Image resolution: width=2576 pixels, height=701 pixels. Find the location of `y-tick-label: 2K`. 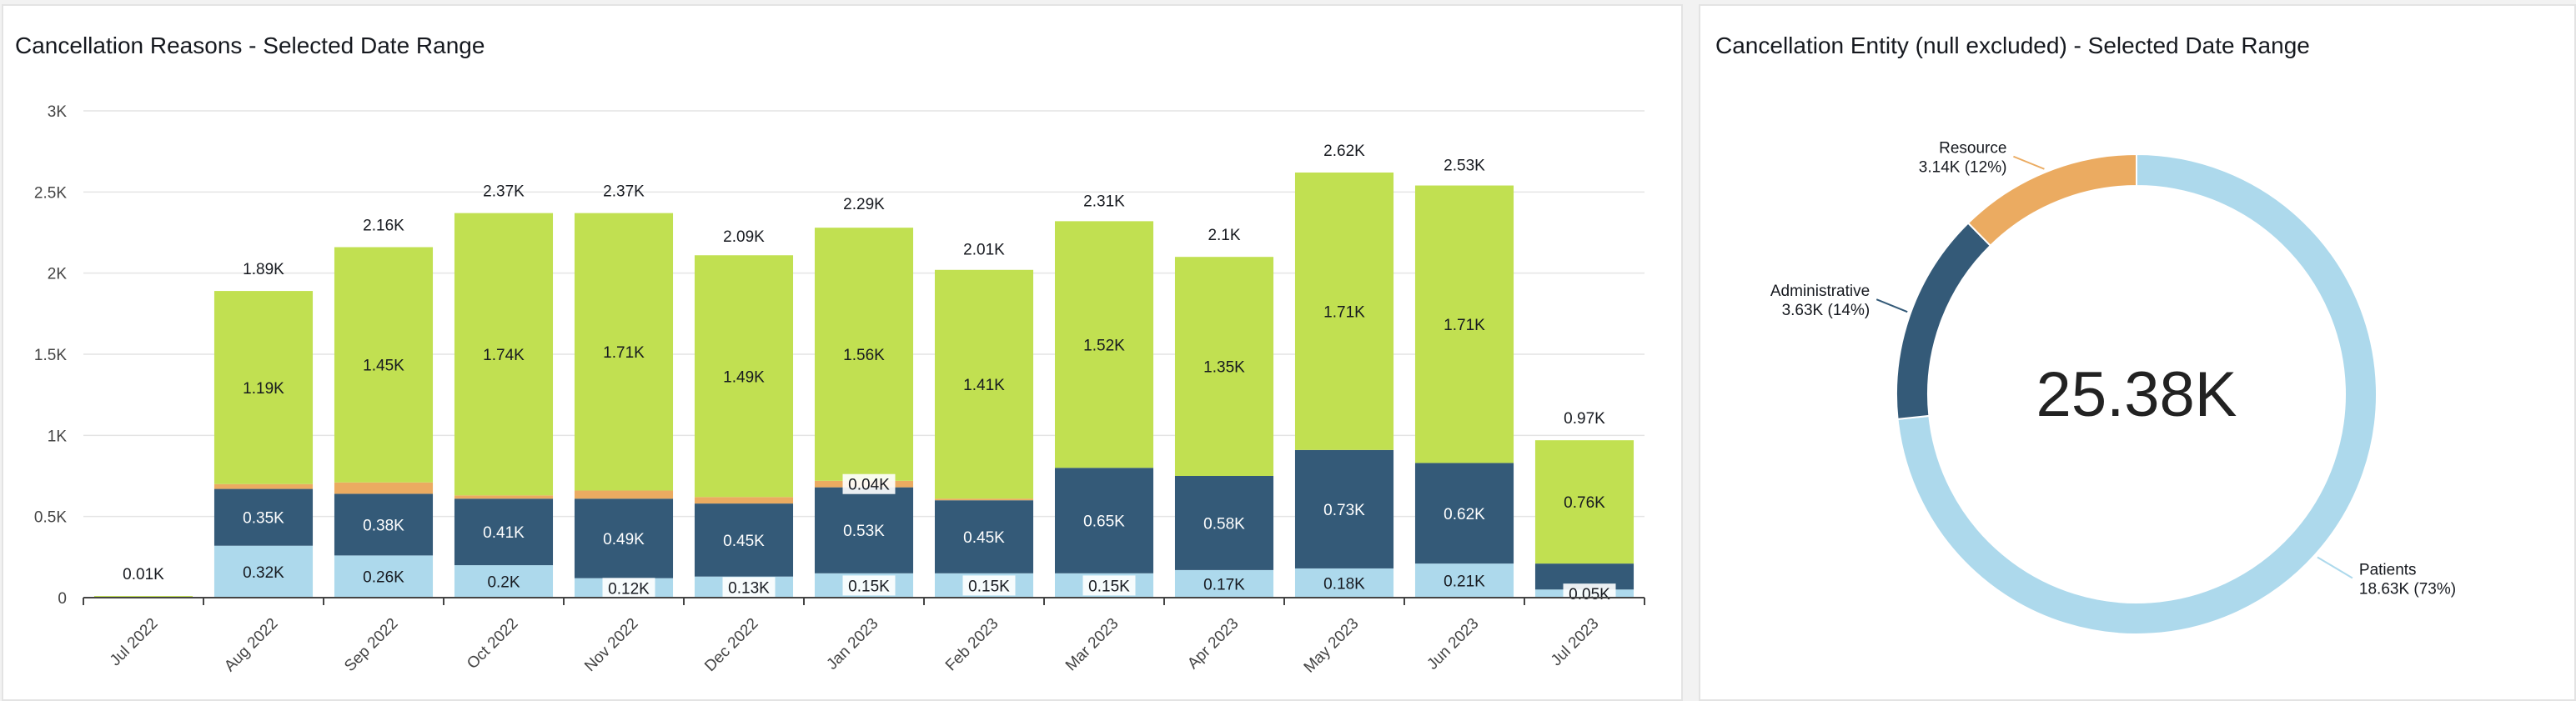

y-tick-label: 2K is located at coordinates (58, 274).